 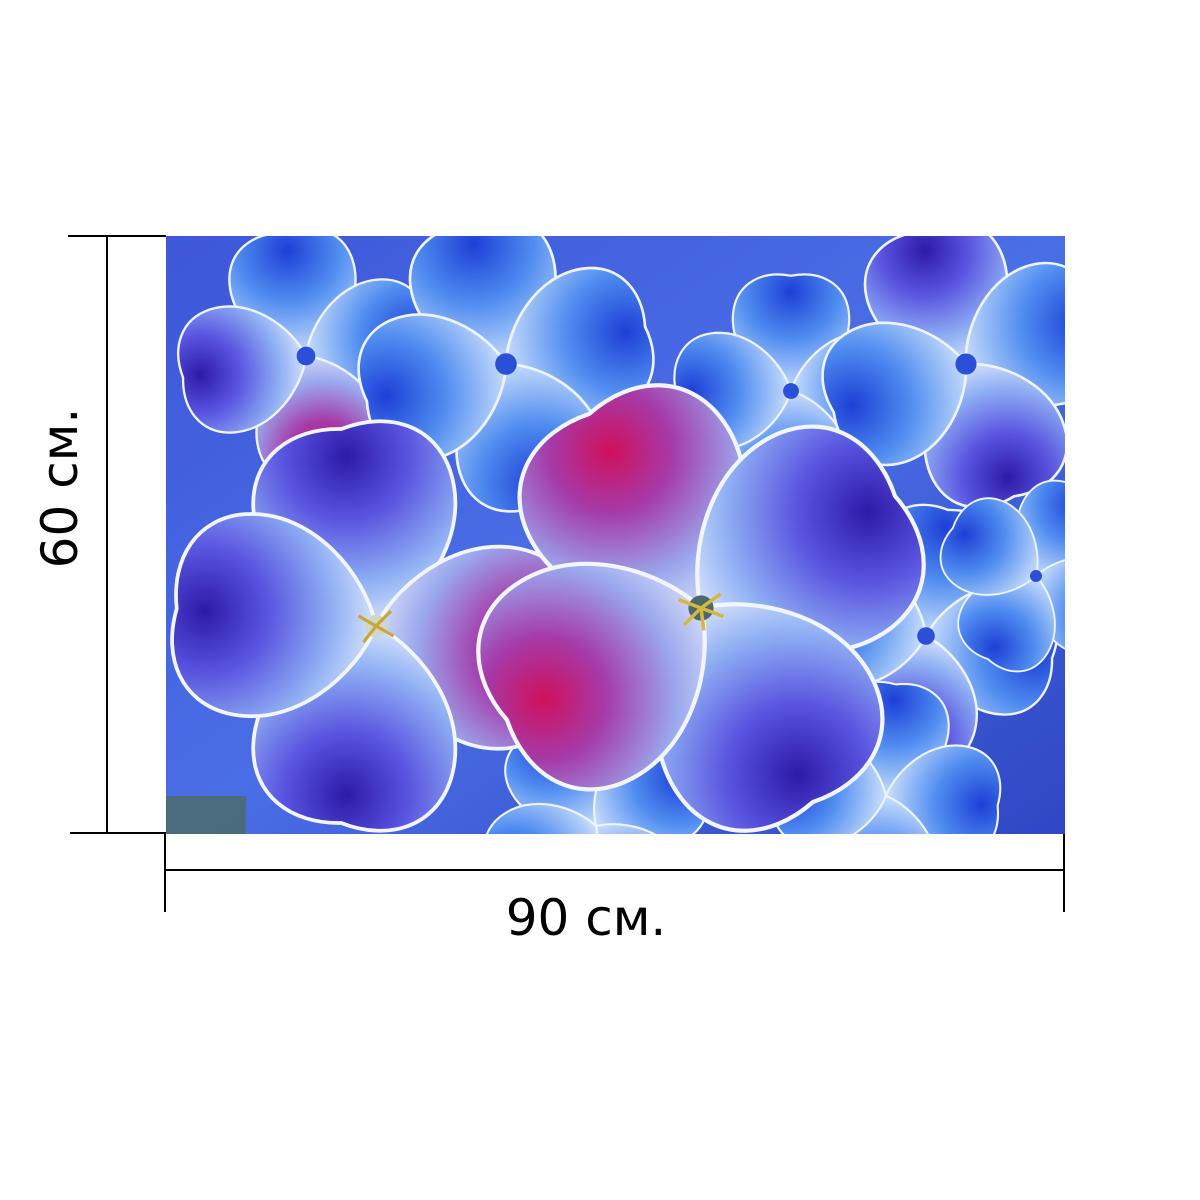 What do you see at coordinates (60, 488) in the screenshot?
I see `height-label-text: 60 см.` at bounding box center [60, 488].